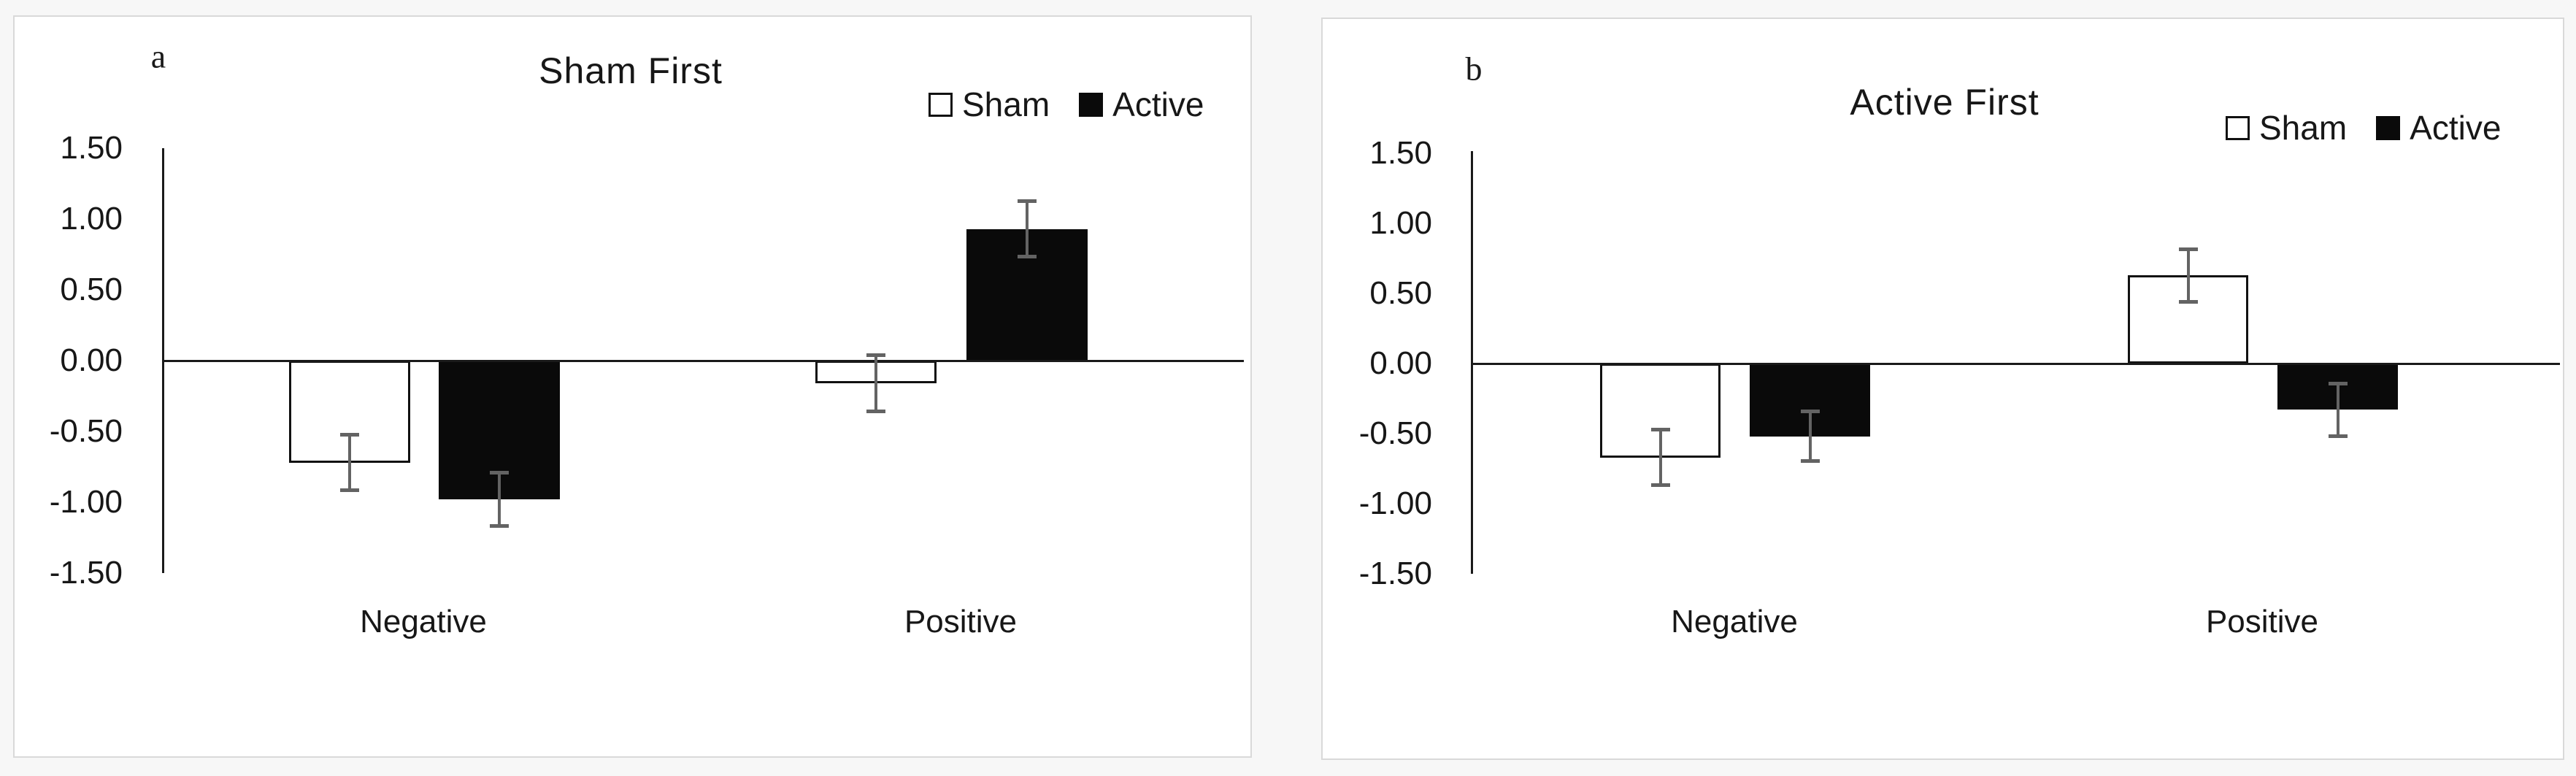 The height and width of the screenshot is (776, 2576). Describe the element at coordinates (1474, 69) in the screenshot. I see `panel-letter-b: b` at that location.